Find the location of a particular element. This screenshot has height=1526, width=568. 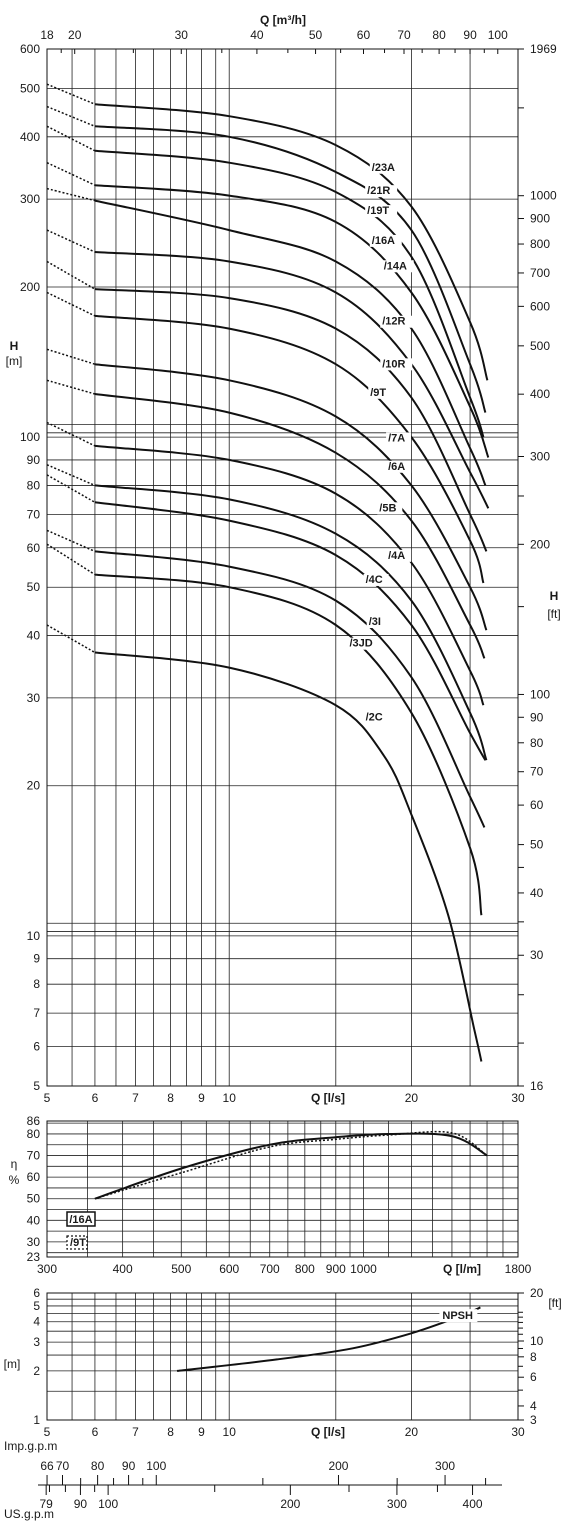

x-tick-label: 30 is located at coordinates (518, 1098).